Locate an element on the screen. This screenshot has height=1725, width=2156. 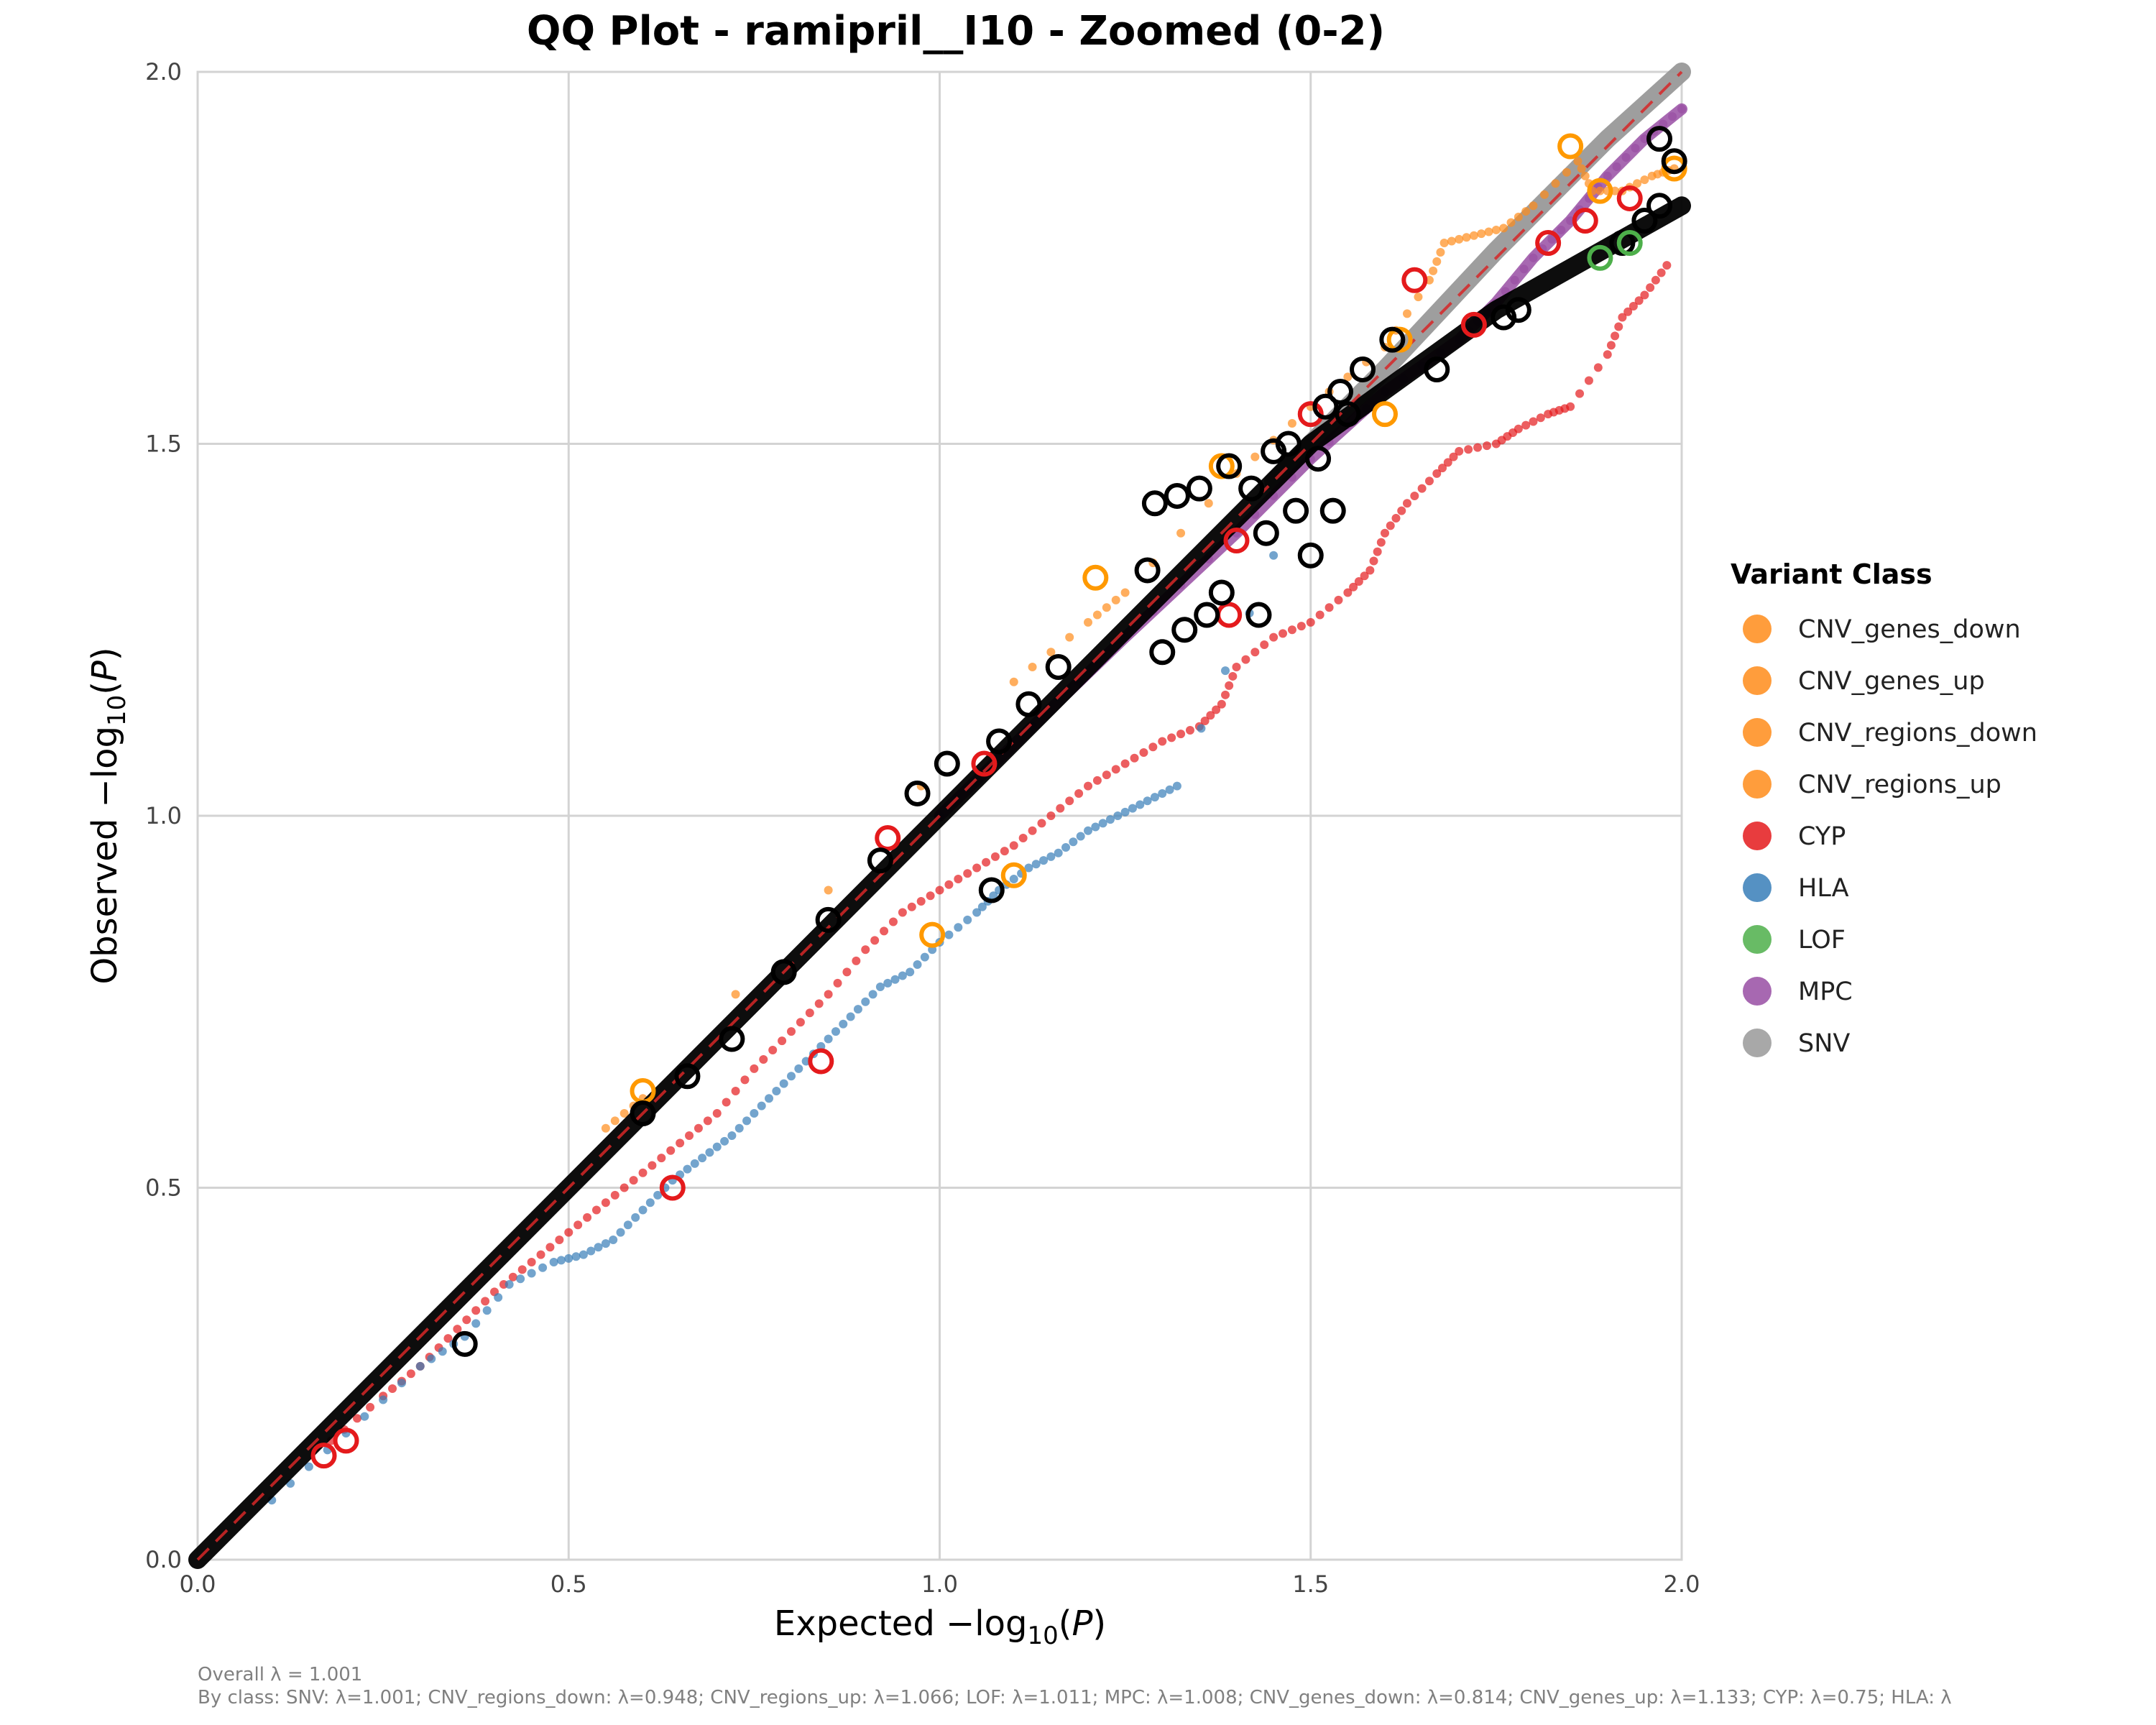
legend-label: CNV_genes_down is located at coordinates (1910, 629).